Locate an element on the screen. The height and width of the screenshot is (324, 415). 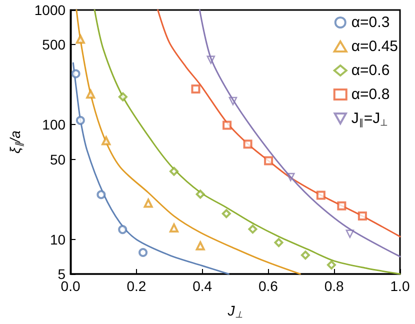
x-tick-label: 1.0 is located at coordinates (400, 286).